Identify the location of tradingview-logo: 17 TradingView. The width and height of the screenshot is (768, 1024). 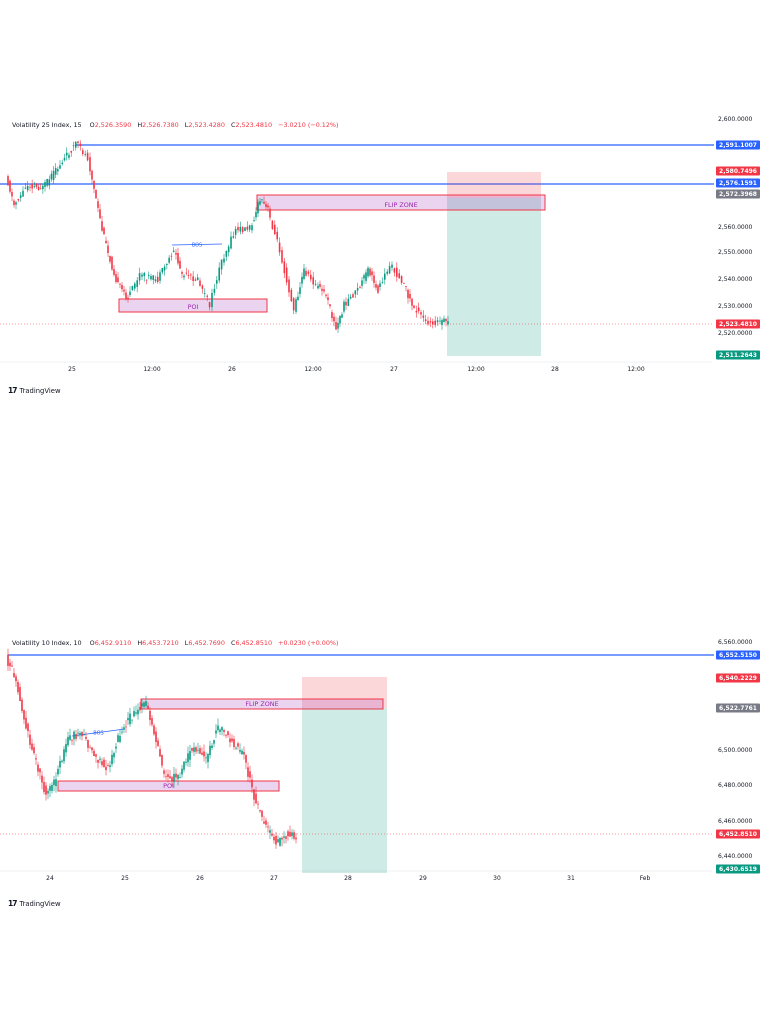
(34, 390).